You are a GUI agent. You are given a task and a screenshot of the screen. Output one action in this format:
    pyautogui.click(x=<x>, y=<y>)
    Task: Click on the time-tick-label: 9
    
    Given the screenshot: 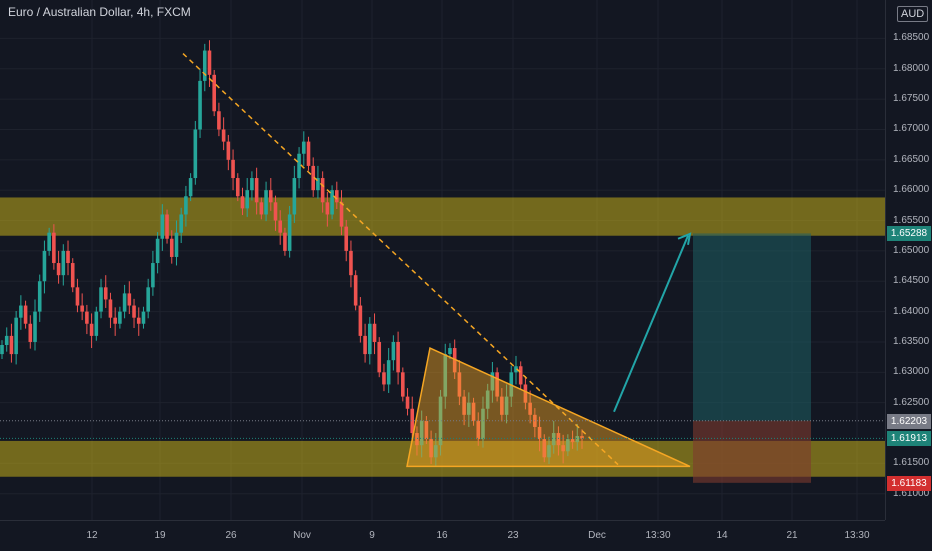 What is the action you would take?
    pyautogui.click(x=372, y=535)
    